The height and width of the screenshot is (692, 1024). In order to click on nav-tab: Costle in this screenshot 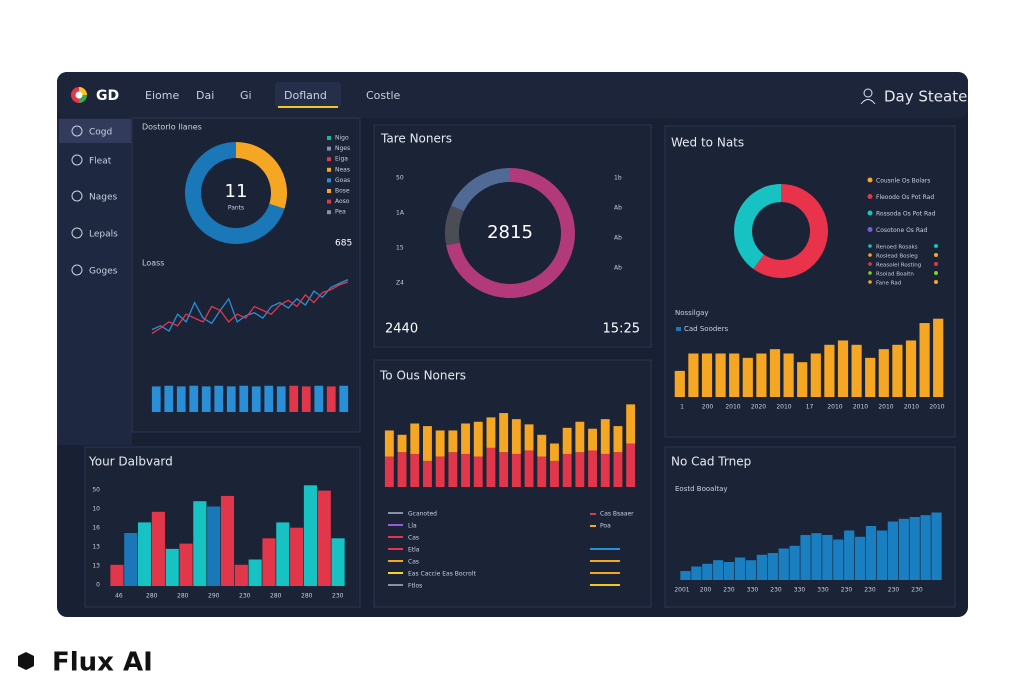, I will do `click(383, 95)`.